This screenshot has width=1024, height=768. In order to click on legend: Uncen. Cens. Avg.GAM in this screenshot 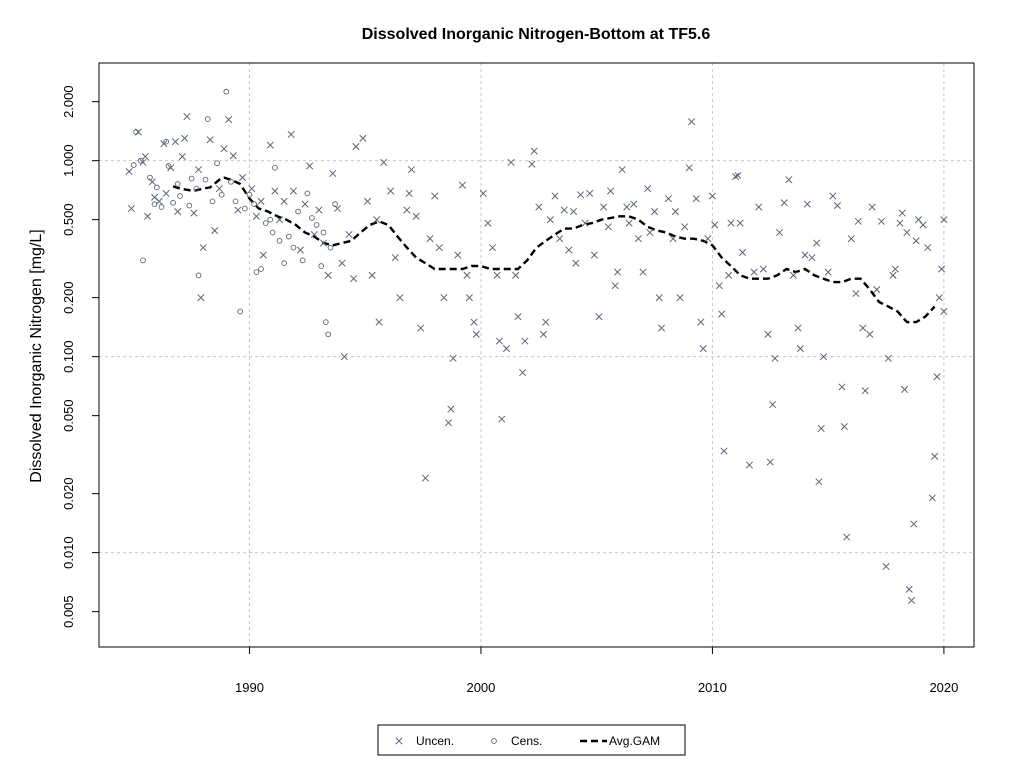, I will do `click(531, 740)`.